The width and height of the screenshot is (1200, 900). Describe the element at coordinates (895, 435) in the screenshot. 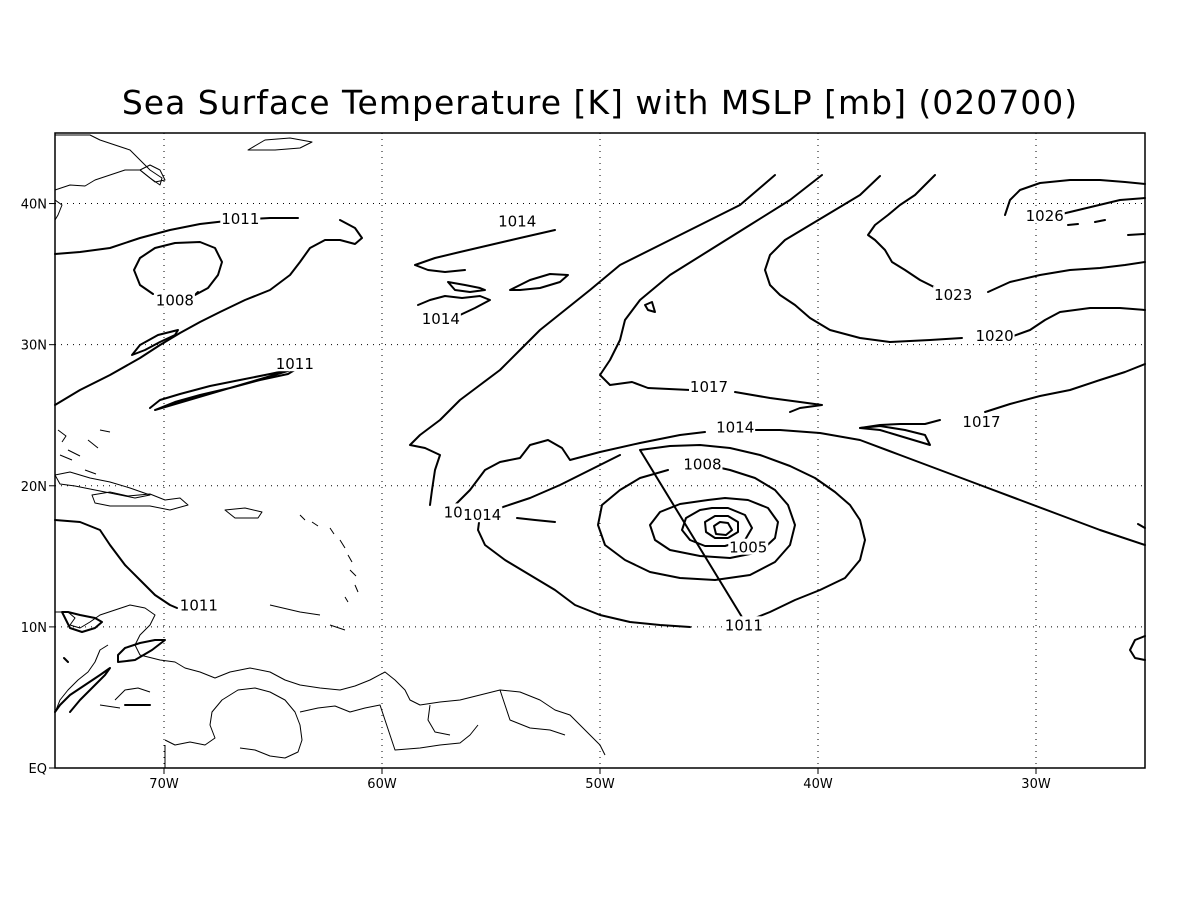

I see `isobar-1017-sliver` at that location.